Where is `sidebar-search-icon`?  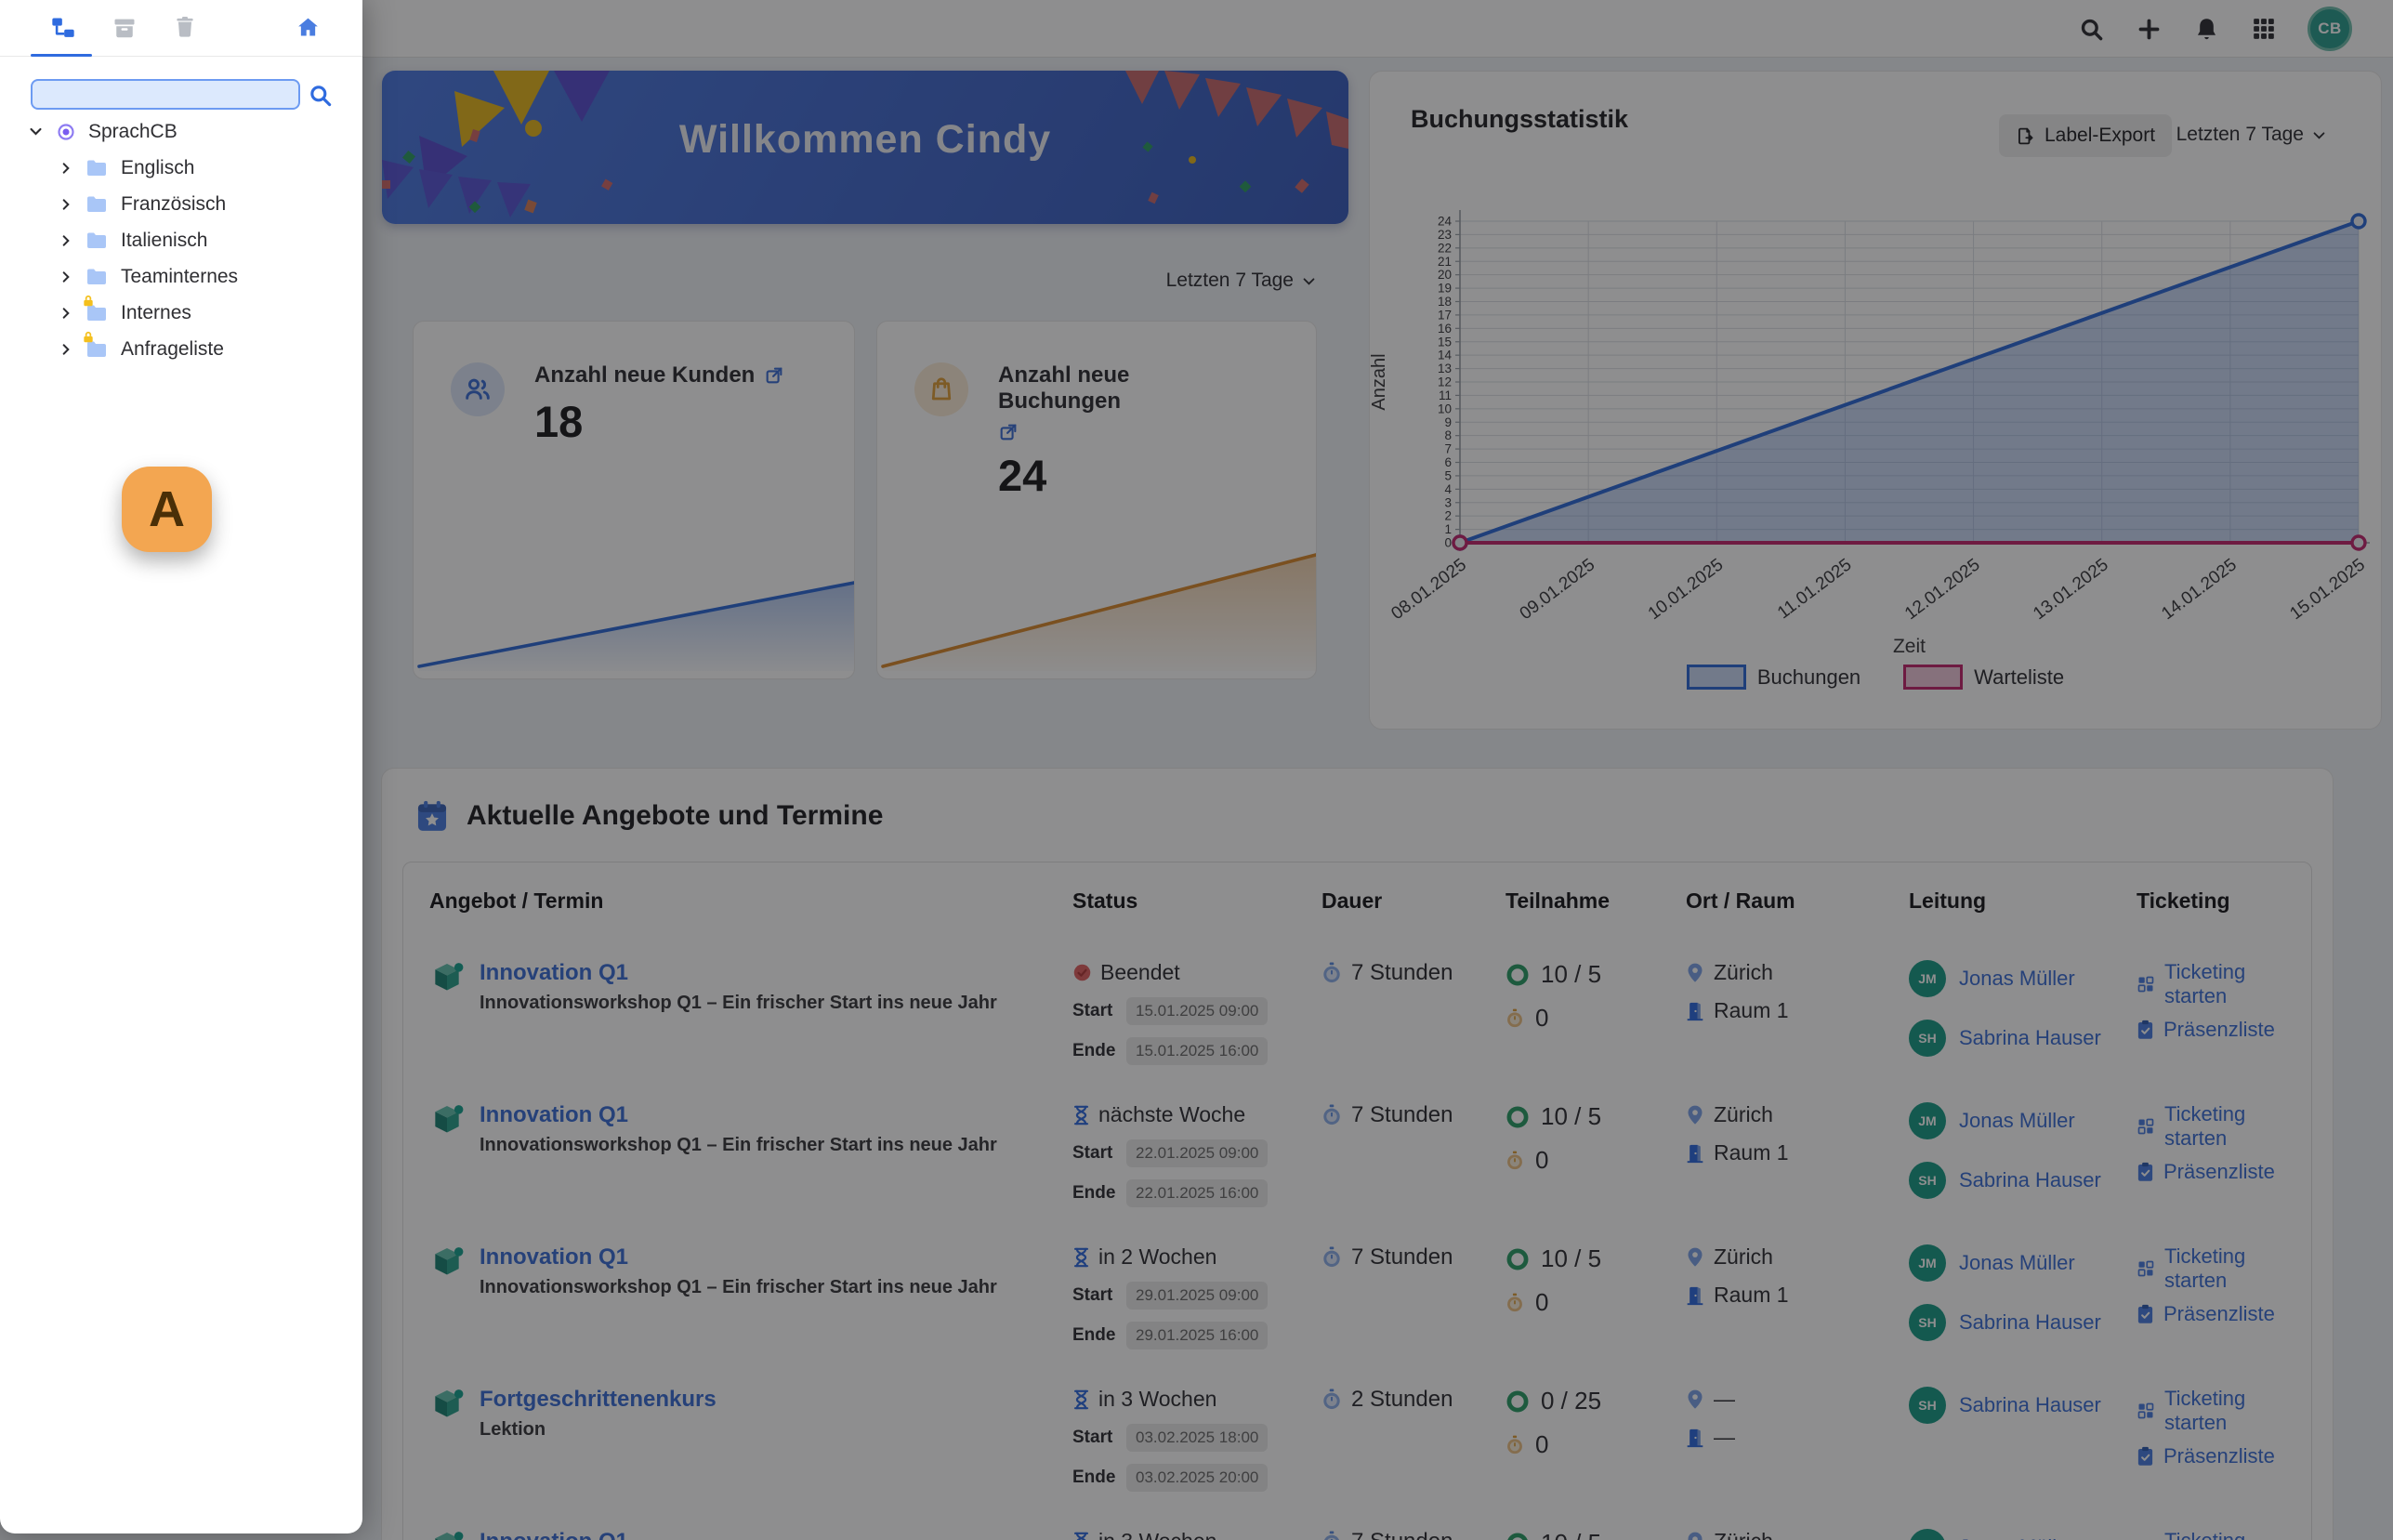
sidebar-search-icon is located at coordinates (321, 96).